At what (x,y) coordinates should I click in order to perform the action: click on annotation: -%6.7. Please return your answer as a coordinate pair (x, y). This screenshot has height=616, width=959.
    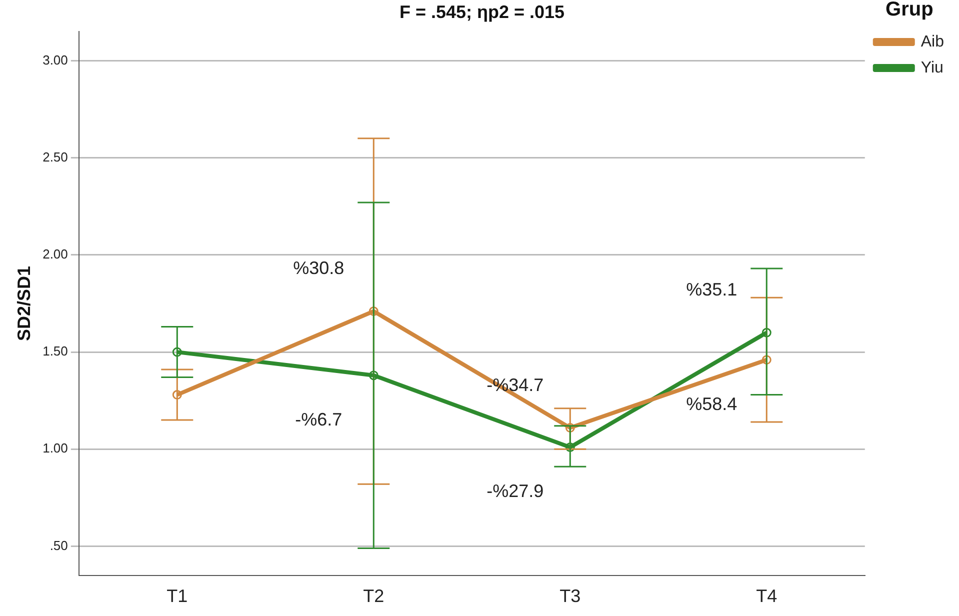
    Looking at the image, I should click on (318, 419).